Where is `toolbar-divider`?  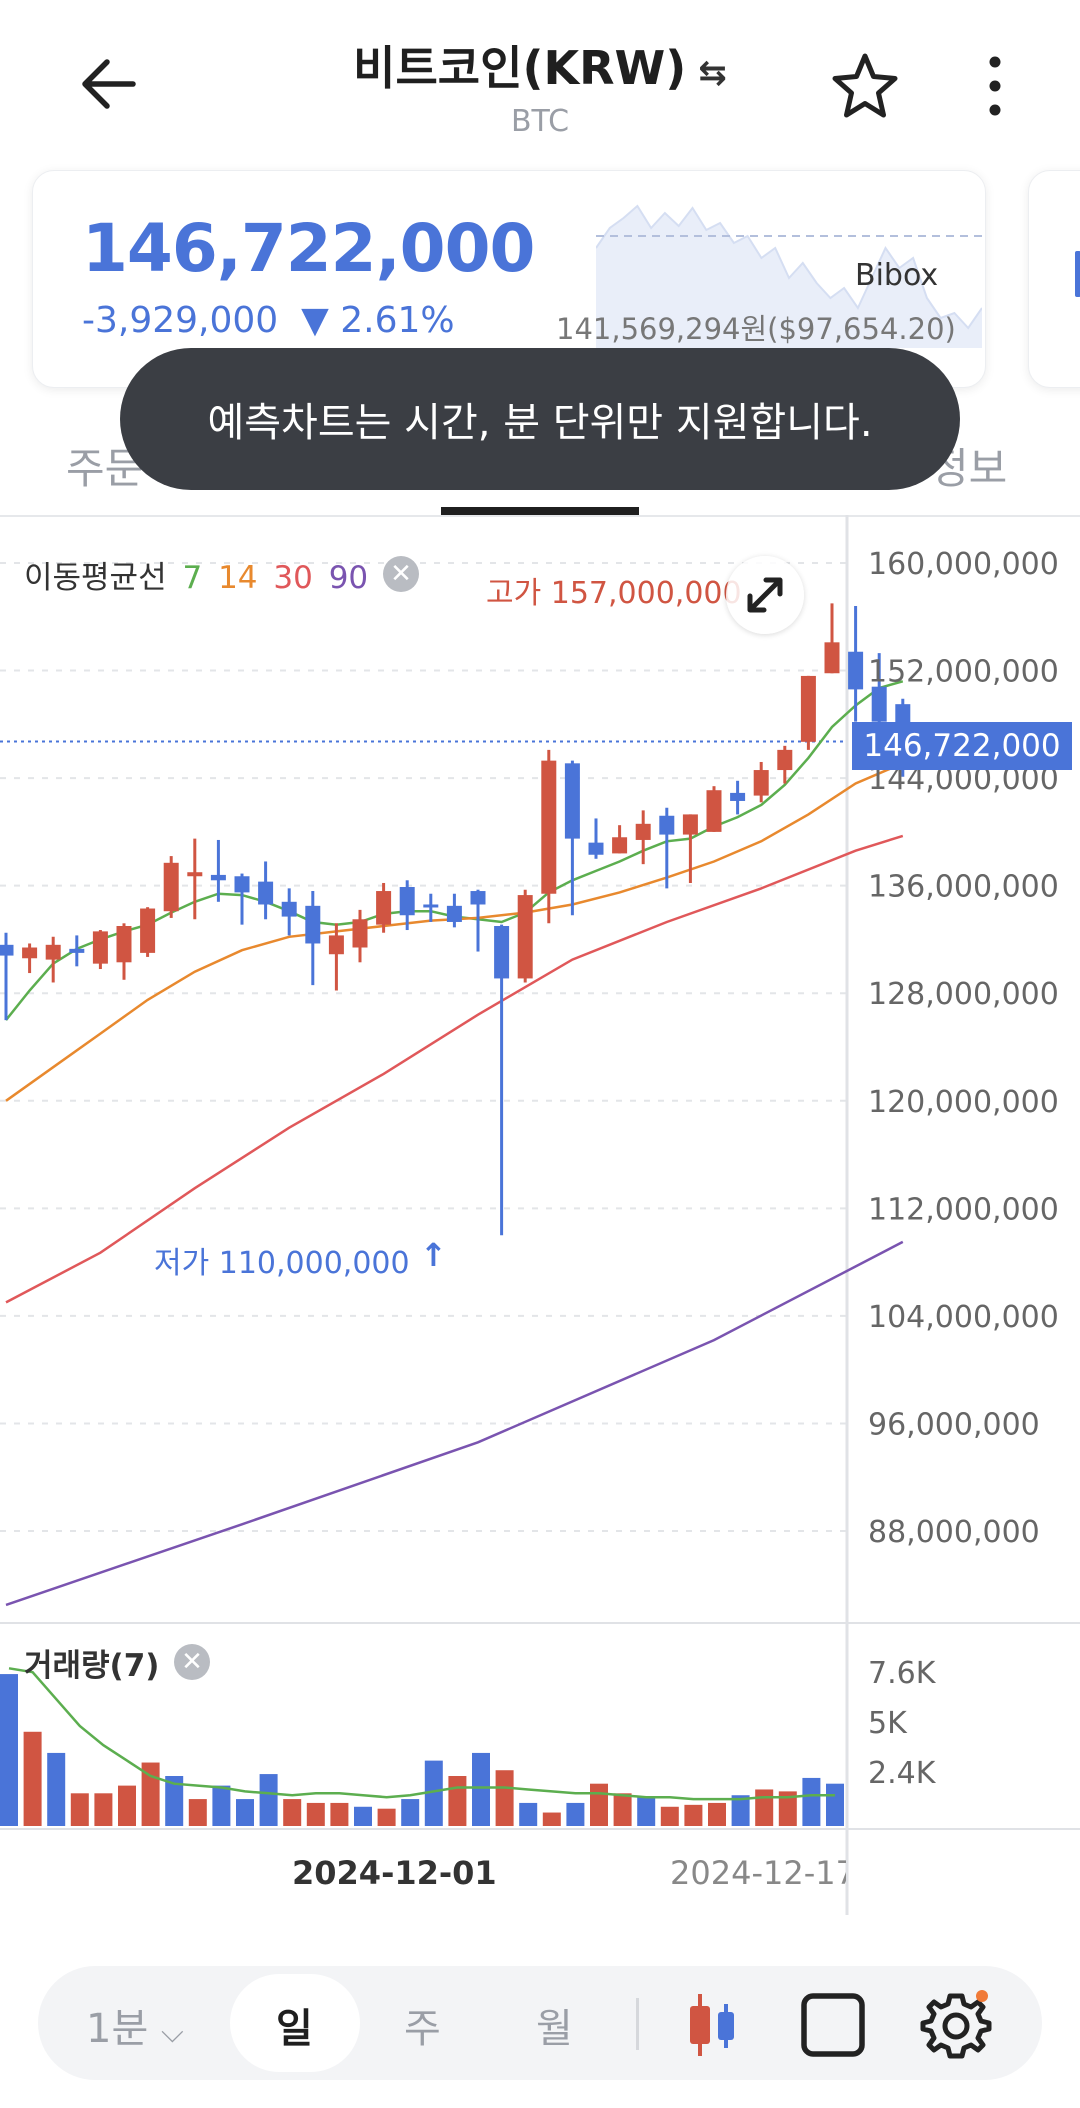 toolbar-divider is located at coordinates (637, 2024).